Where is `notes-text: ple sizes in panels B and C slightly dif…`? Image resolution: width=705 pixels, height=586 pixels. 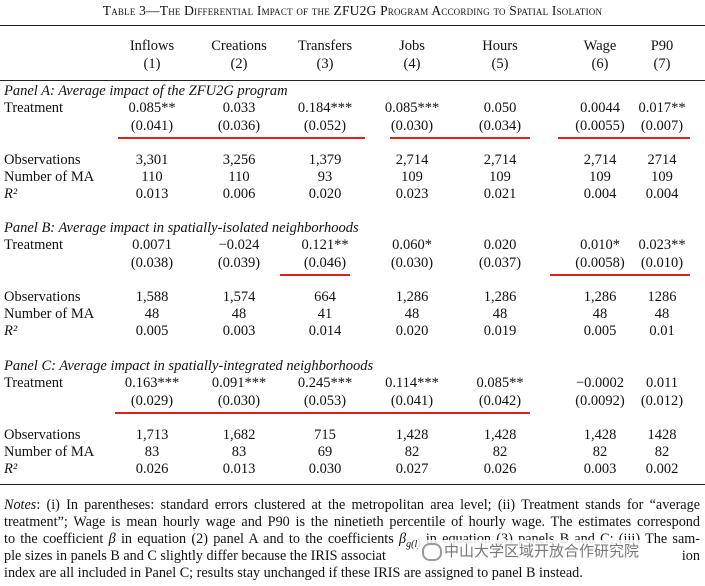
notes-text: ple sizes in panels B and C slightly dif… is located at coordinates (195, 556).